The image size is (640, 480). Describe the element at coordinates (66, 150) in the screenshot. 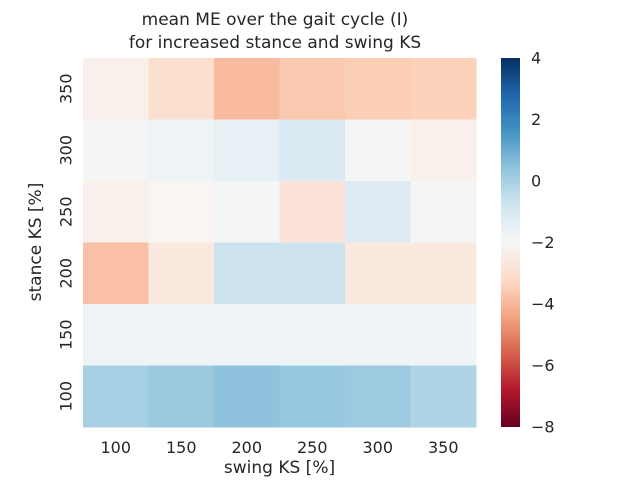

I see `y-tick-label: 300` at that location.